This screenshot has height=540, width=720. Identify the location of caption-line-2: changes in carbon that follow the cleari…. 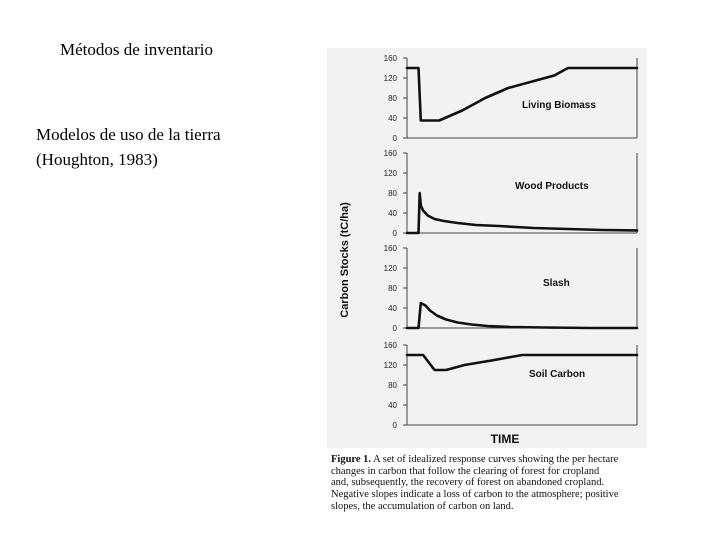
(465, 471).